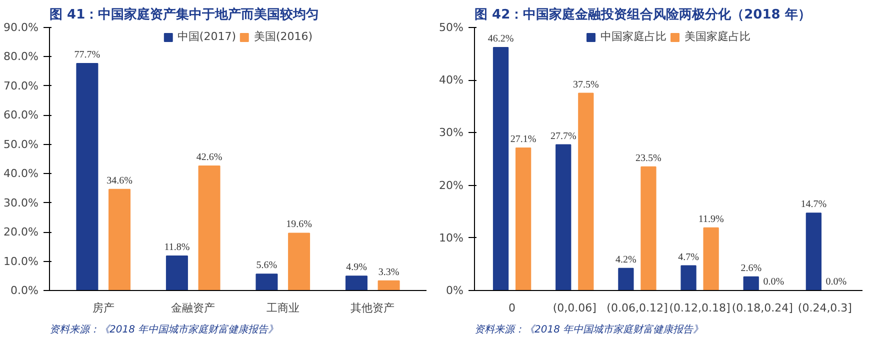  I want to click on data-label: 46.2%, so click(501, 38).